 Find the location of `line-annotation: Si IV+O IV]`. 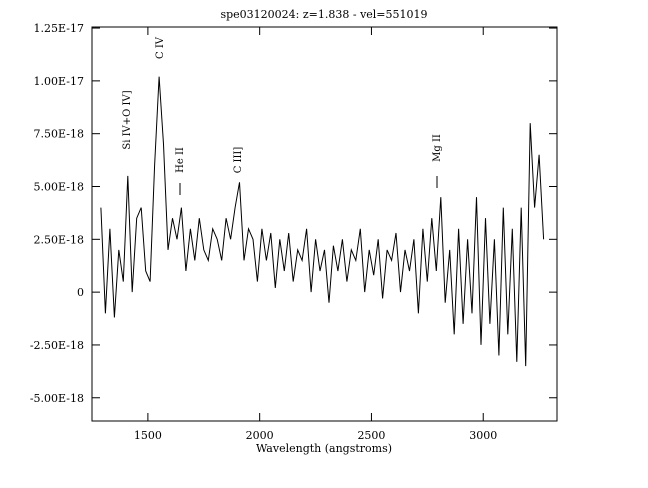

line-annotation: Si IV+O IV] is located at coordinates (127, 119).